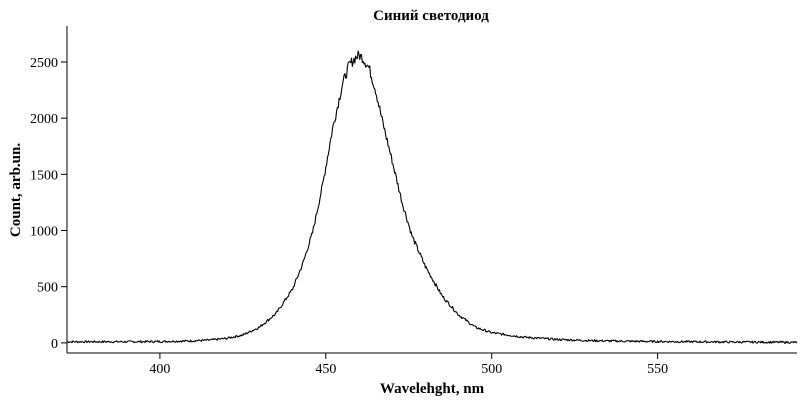 This screenshot has width=800, height=403. I want to click on y-tick-label: 1500, so click(44, 175).